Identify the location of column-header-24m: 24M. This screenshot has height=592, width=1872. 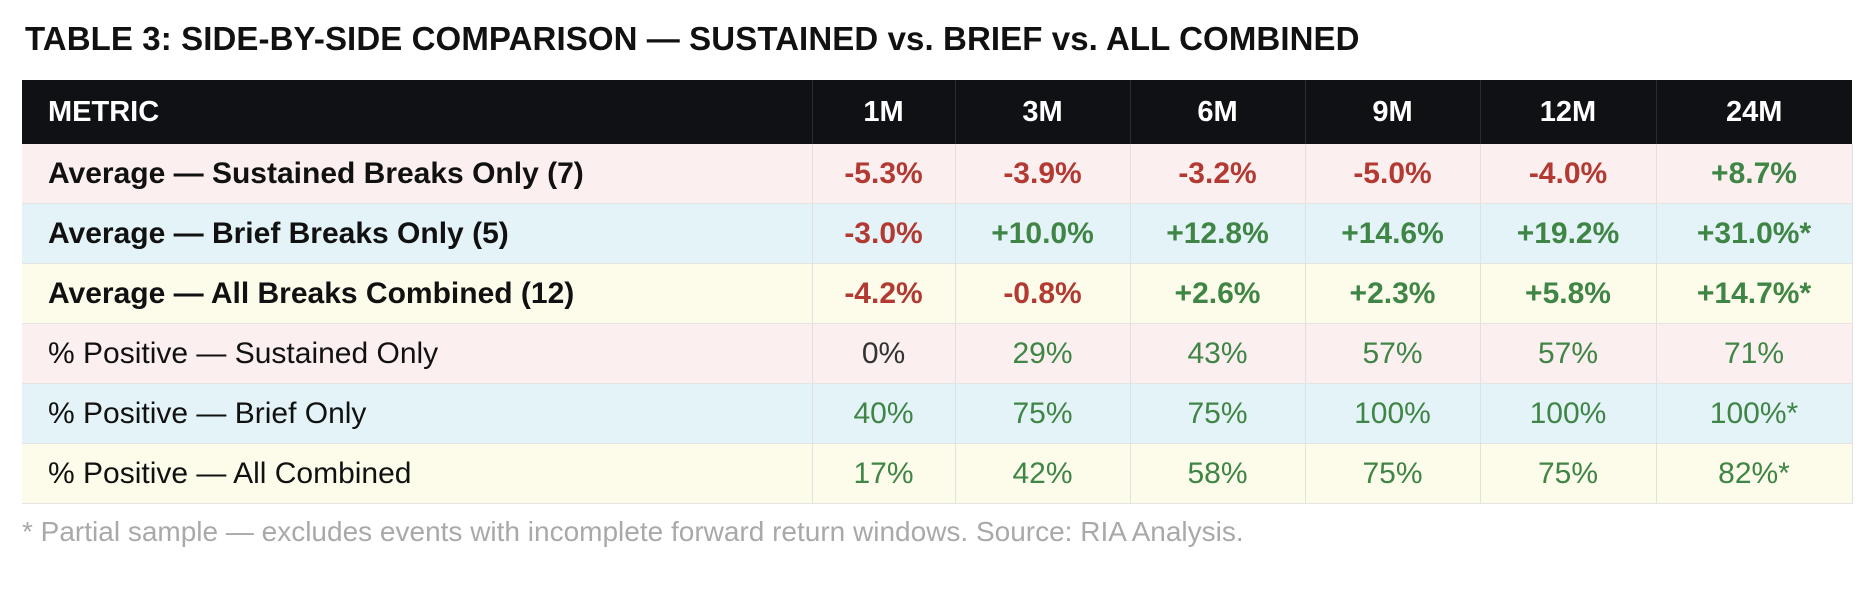
(1754, 112).